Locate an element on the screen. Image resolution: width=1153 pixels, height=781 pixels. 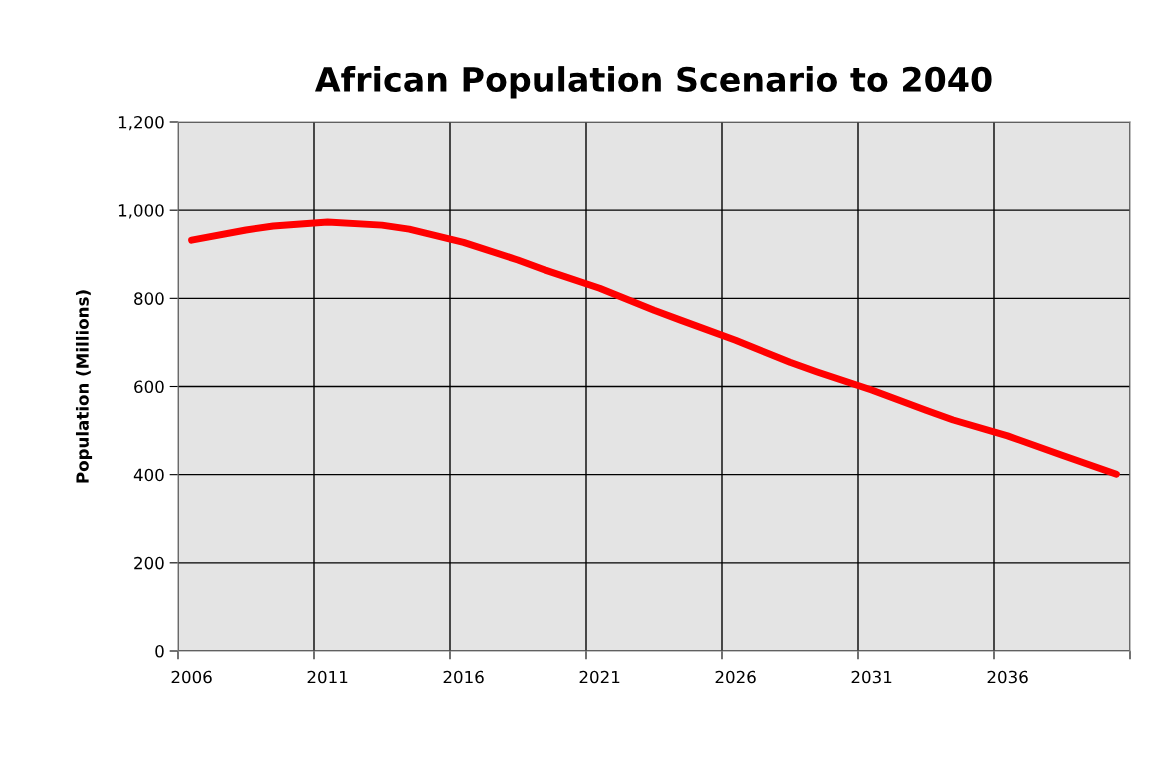
y-tick-label: 400 is located at coordinates (148, 475).